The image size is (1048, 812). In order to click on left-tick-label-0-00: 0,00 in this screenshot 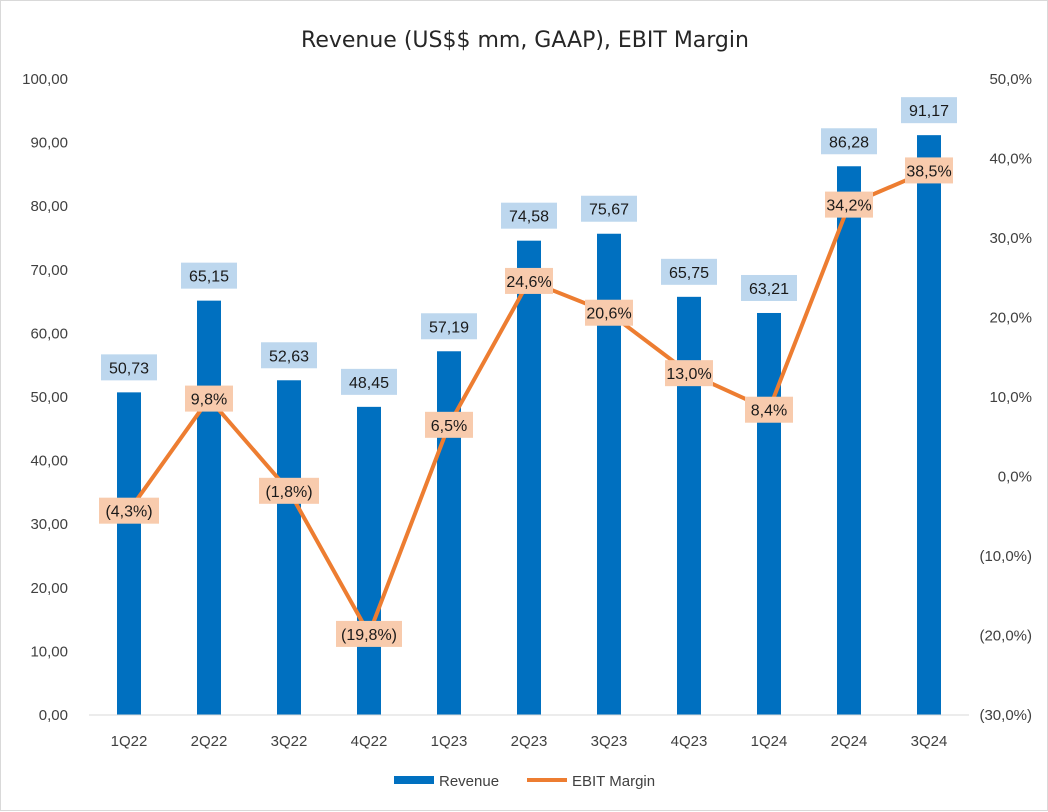, I will do `click(53, 715)`.